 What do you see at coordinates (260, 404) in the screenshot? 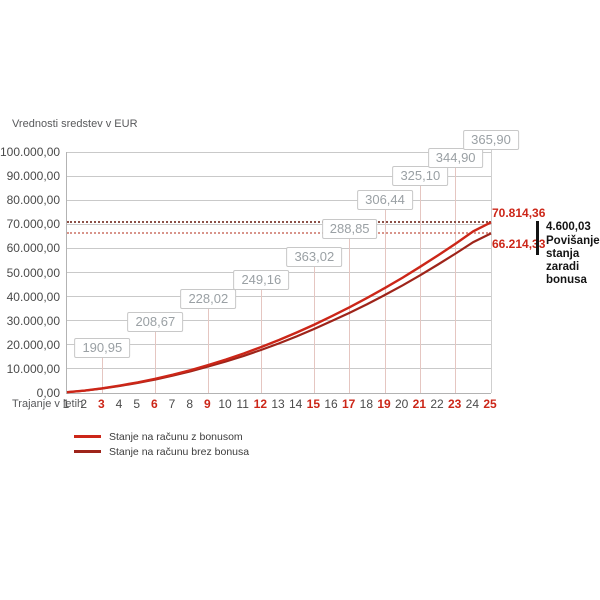
I see `x-tick-label: 12` at bounding box center [260, 404].